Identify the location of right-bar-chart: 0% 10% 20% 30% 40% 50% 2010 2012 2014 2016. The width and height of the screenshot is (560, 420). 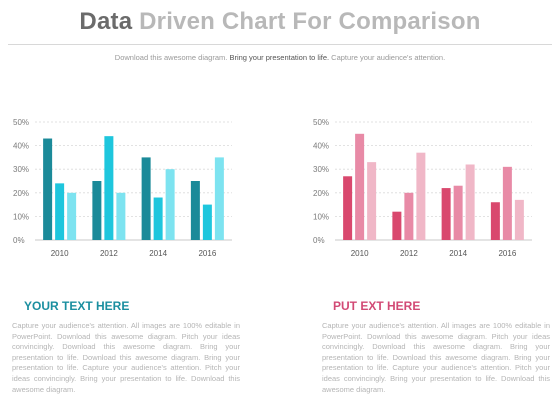
(422, 188).